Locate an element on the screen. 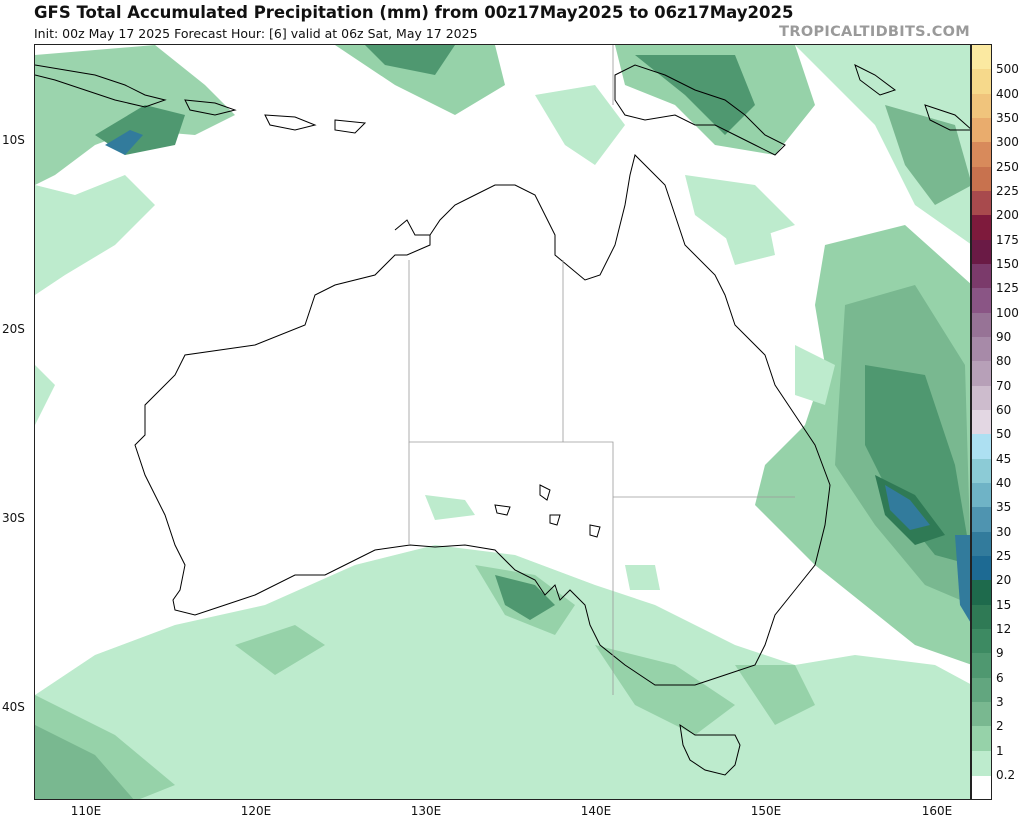  colorbar-tick-label: 225 is located at coordinates (1007, 191).